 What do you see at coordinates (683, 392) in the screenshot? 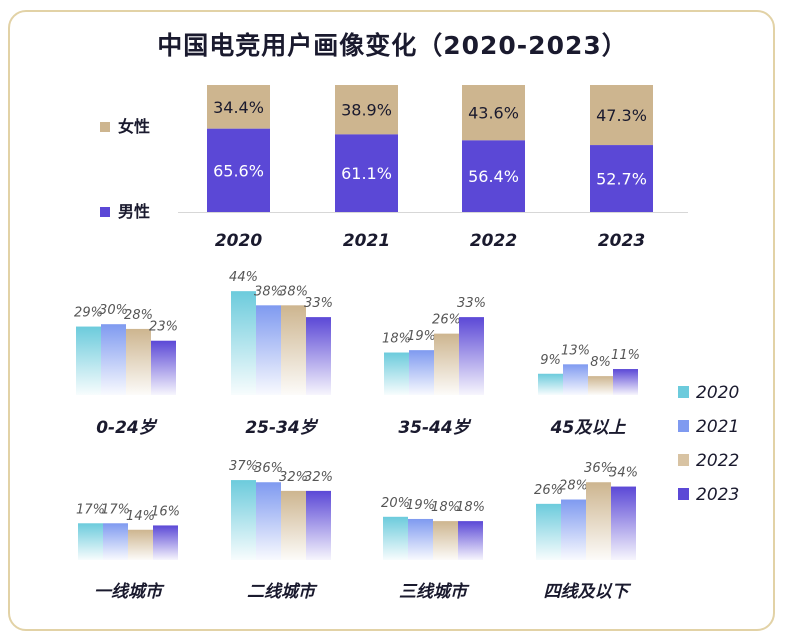
I see `legend-swatch-2020` at bounding box center [683, 392].